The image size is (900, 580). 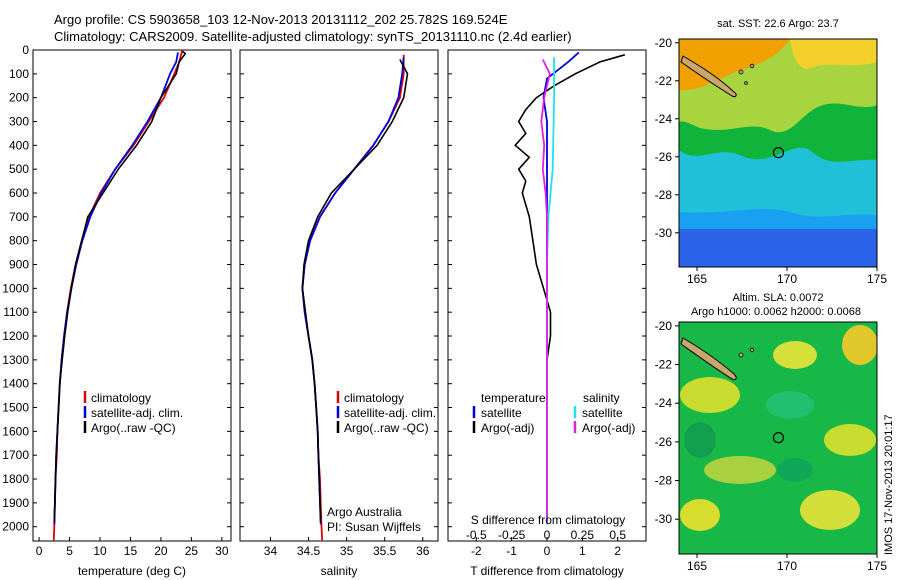 What do you see at coordinates (385, 551) in the screenshot?
I see `x-tick-label: 35.5` at bounding box center [385, 551].